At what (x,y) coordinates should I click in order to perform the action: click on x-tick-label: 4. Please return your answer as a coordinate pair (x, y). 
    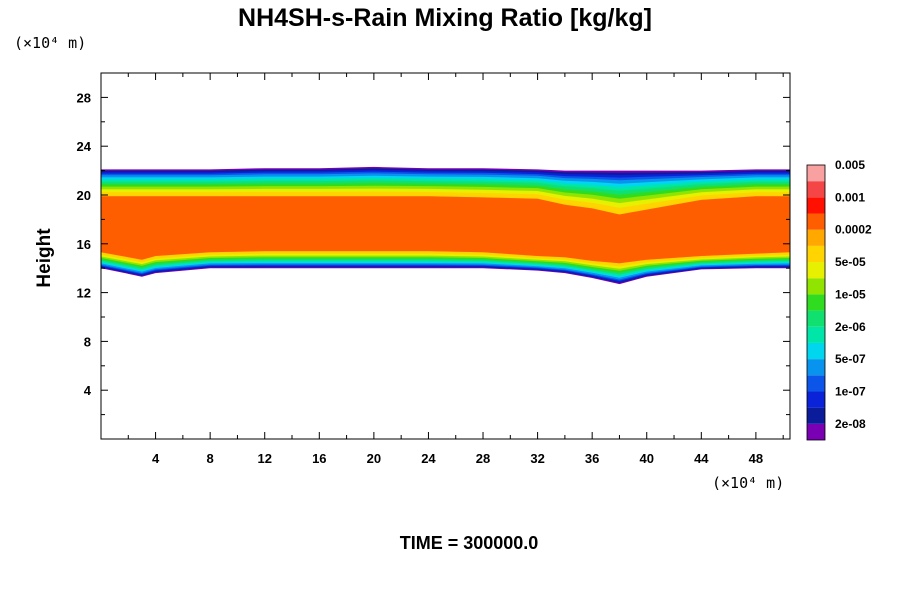
    Looking at the image, I should click on (156, 458).